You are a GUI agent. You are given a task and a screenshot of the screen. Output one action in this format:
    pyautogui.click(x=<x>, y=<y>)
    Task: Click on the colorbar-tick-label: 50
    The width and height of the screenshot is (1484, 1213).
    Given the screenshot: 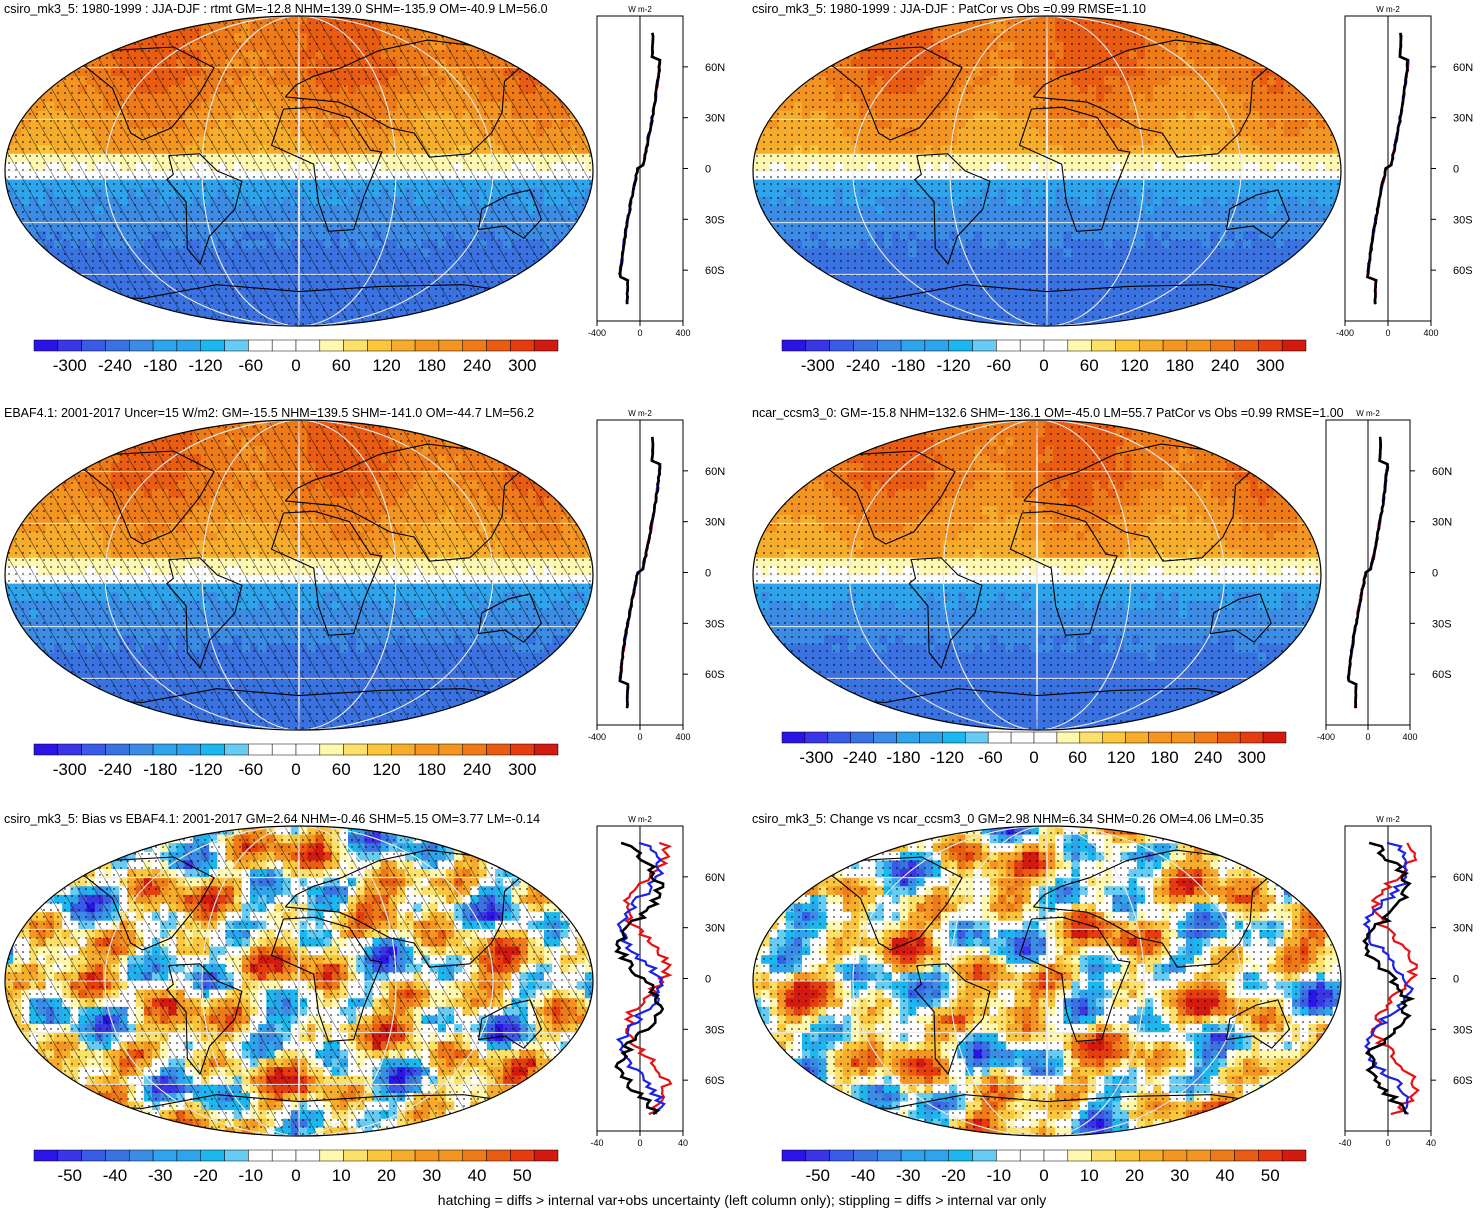 What is the action you would take?
    pyautogui.click(x=522, y=1175)
    